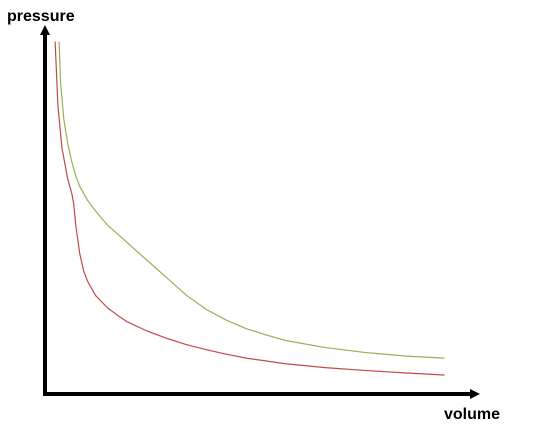 The height and width of the screenshot is (435, 547). What do you see at coordinates (41, 16) in the screenshot?
I see `y-axis-label: pressure` at bounding box center [41, 16].